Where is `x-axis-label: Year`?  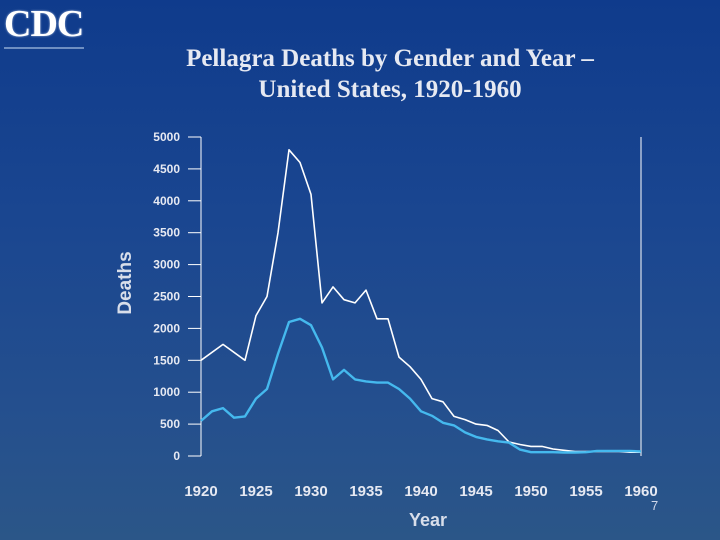
x-axis-label: Year is located at coordinates (428, 520).